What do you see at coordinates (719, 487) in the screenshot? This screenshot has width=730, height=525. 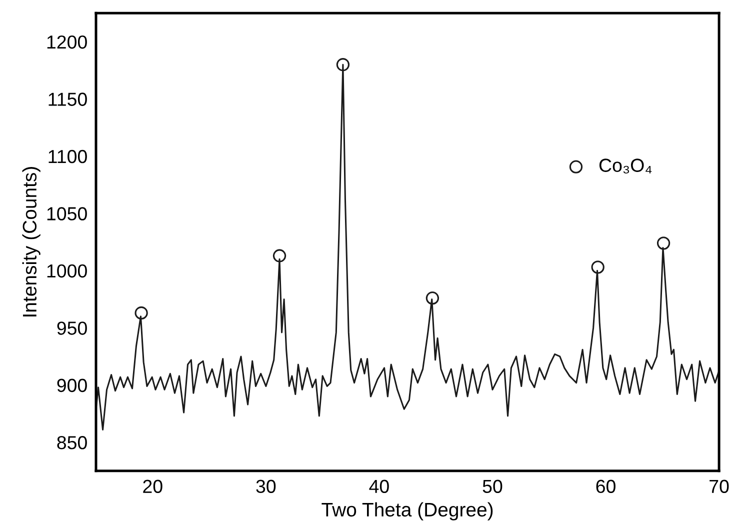 I see `x-tick-label: 70` at bounding box center [719, 487].